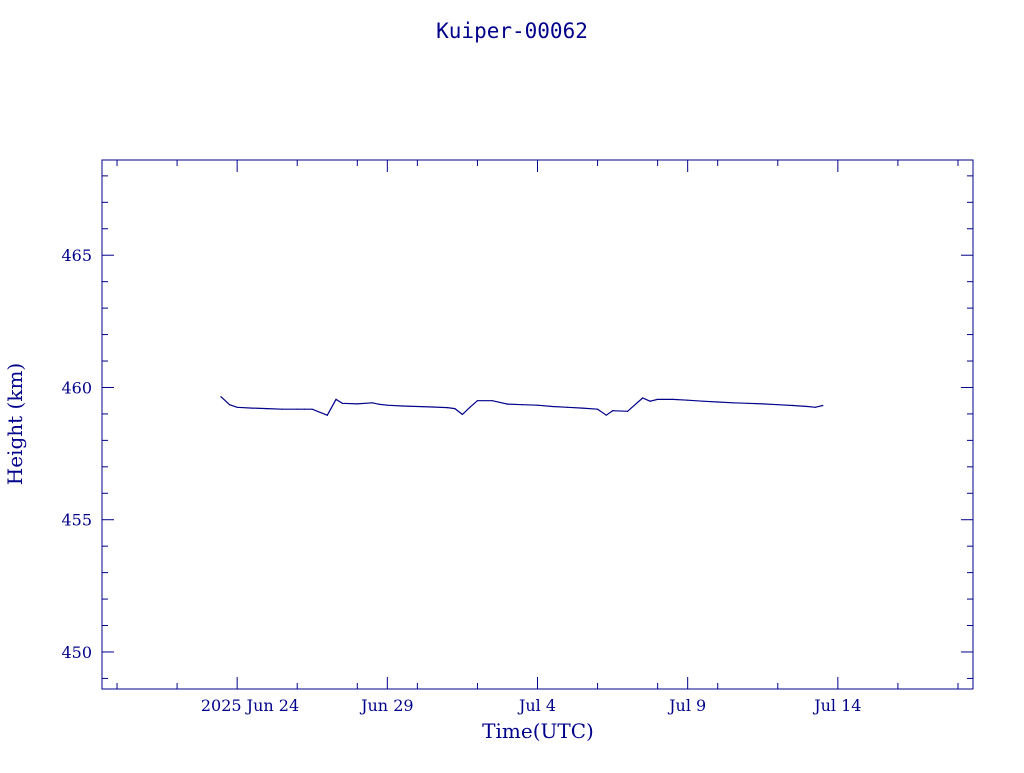 The image size is (1024, 773). Describe the element at coordinates (76, 520) in the screenshot. I see `y-tick-label: 455` at that location.